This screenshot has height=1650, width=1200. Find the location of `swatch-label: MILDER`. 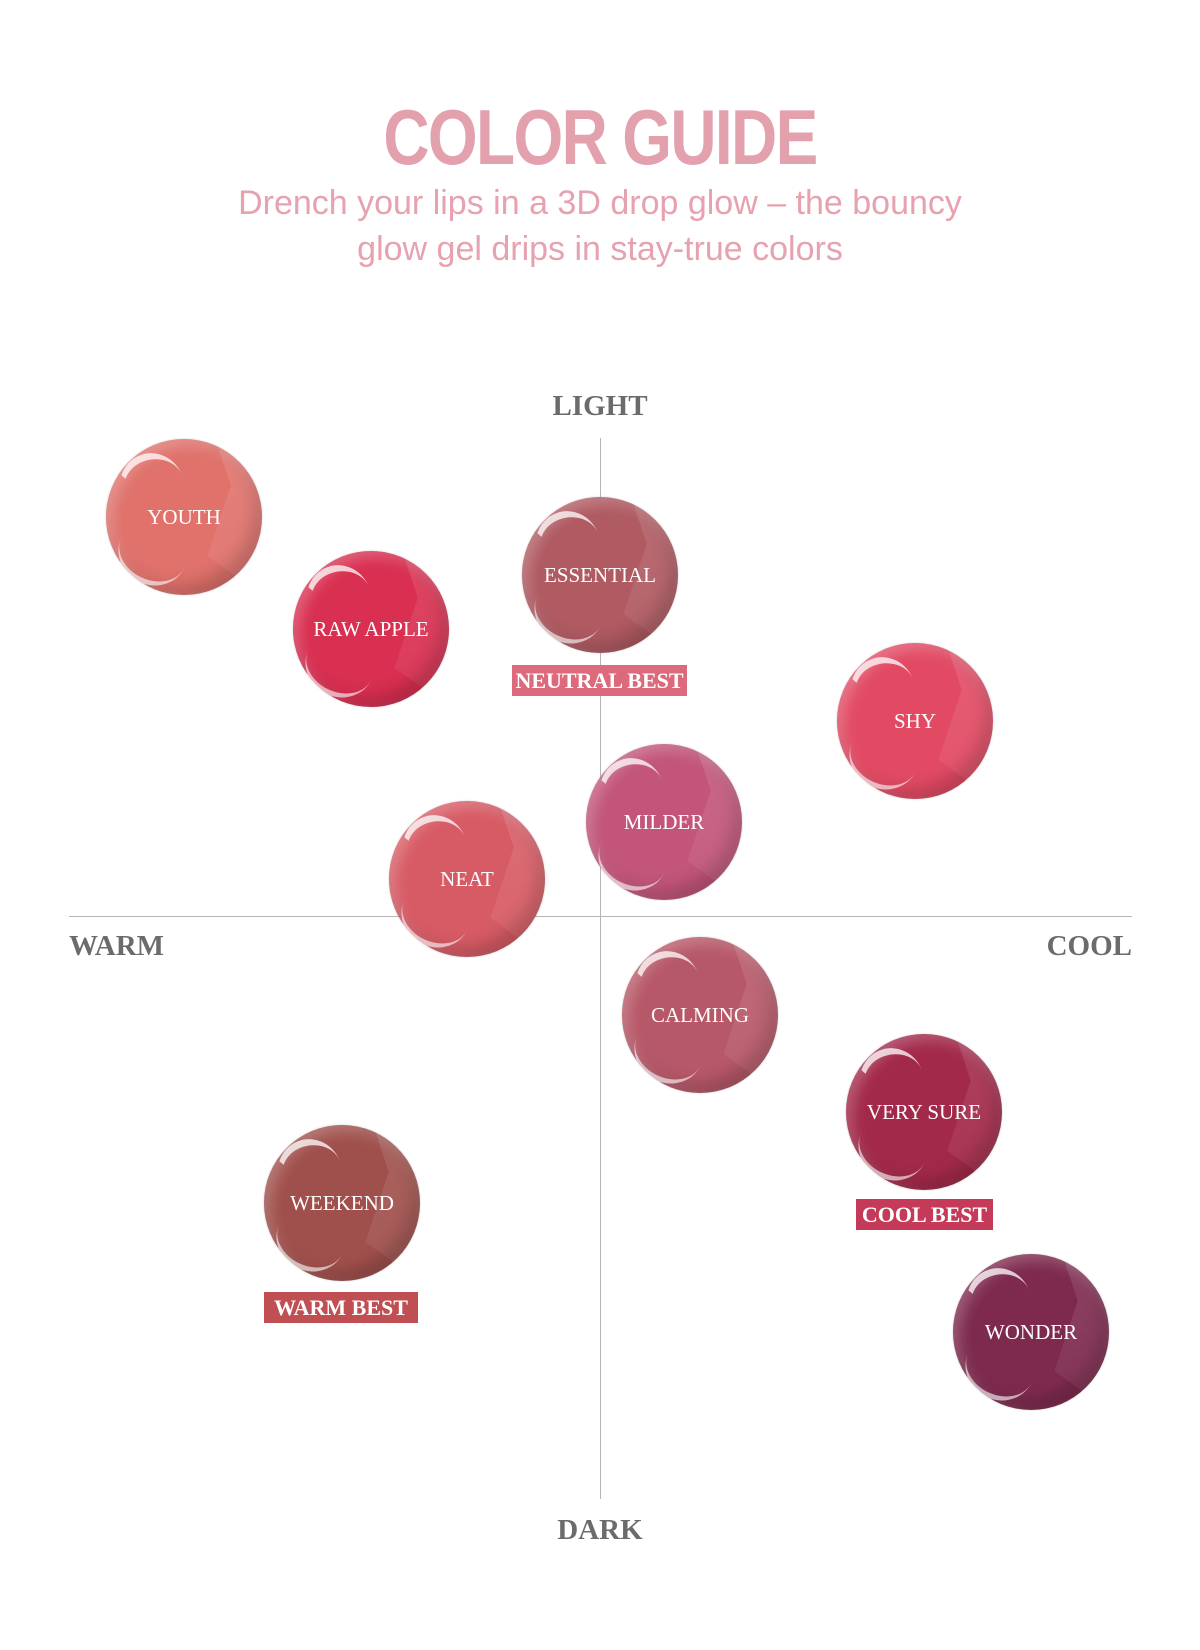

swatch-label: MILDER is located at coordinates (664, 821).